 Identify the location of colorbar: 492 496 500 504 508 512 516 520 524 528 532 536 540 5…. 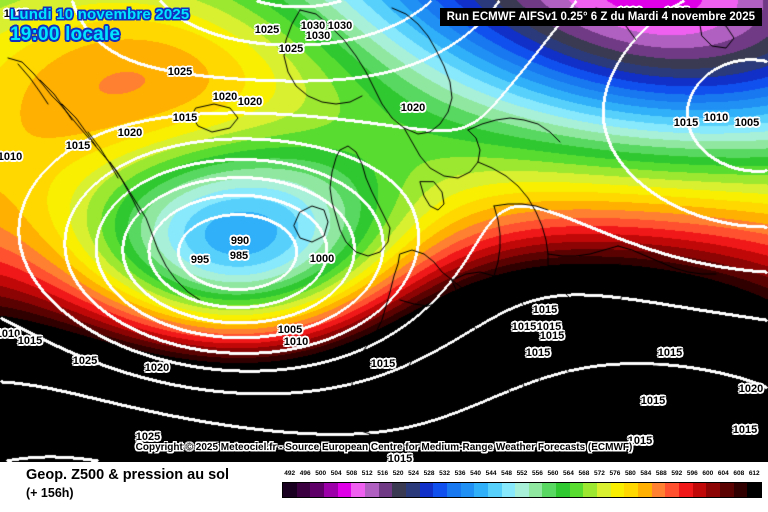
(522, 484).